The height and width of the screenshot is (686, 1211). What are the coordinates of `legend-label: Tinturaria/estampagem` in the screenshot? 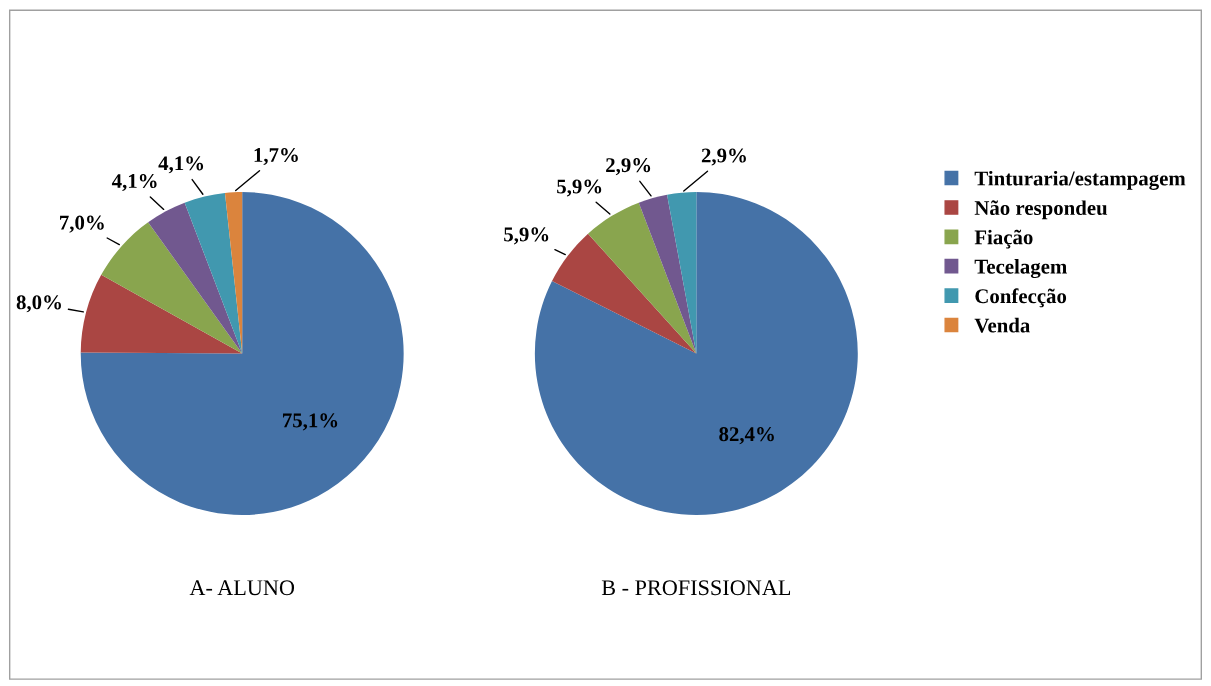 It's located at (1080, 180).